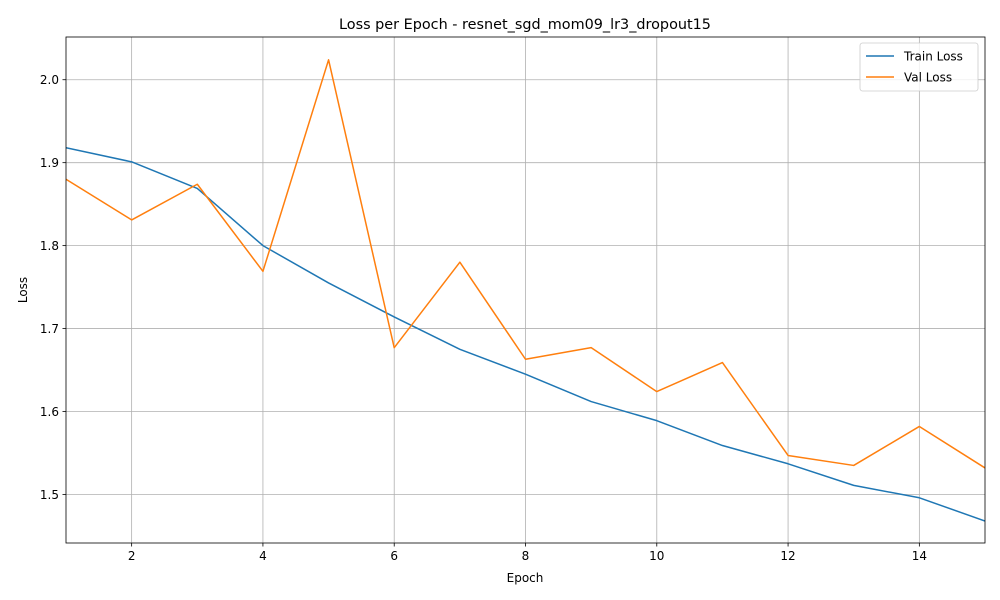 This screenshot has height=600, width=1000. Describe the element at coordinates (787, 556) in the screenshot. I see `x-tick-label: 12` at that location.